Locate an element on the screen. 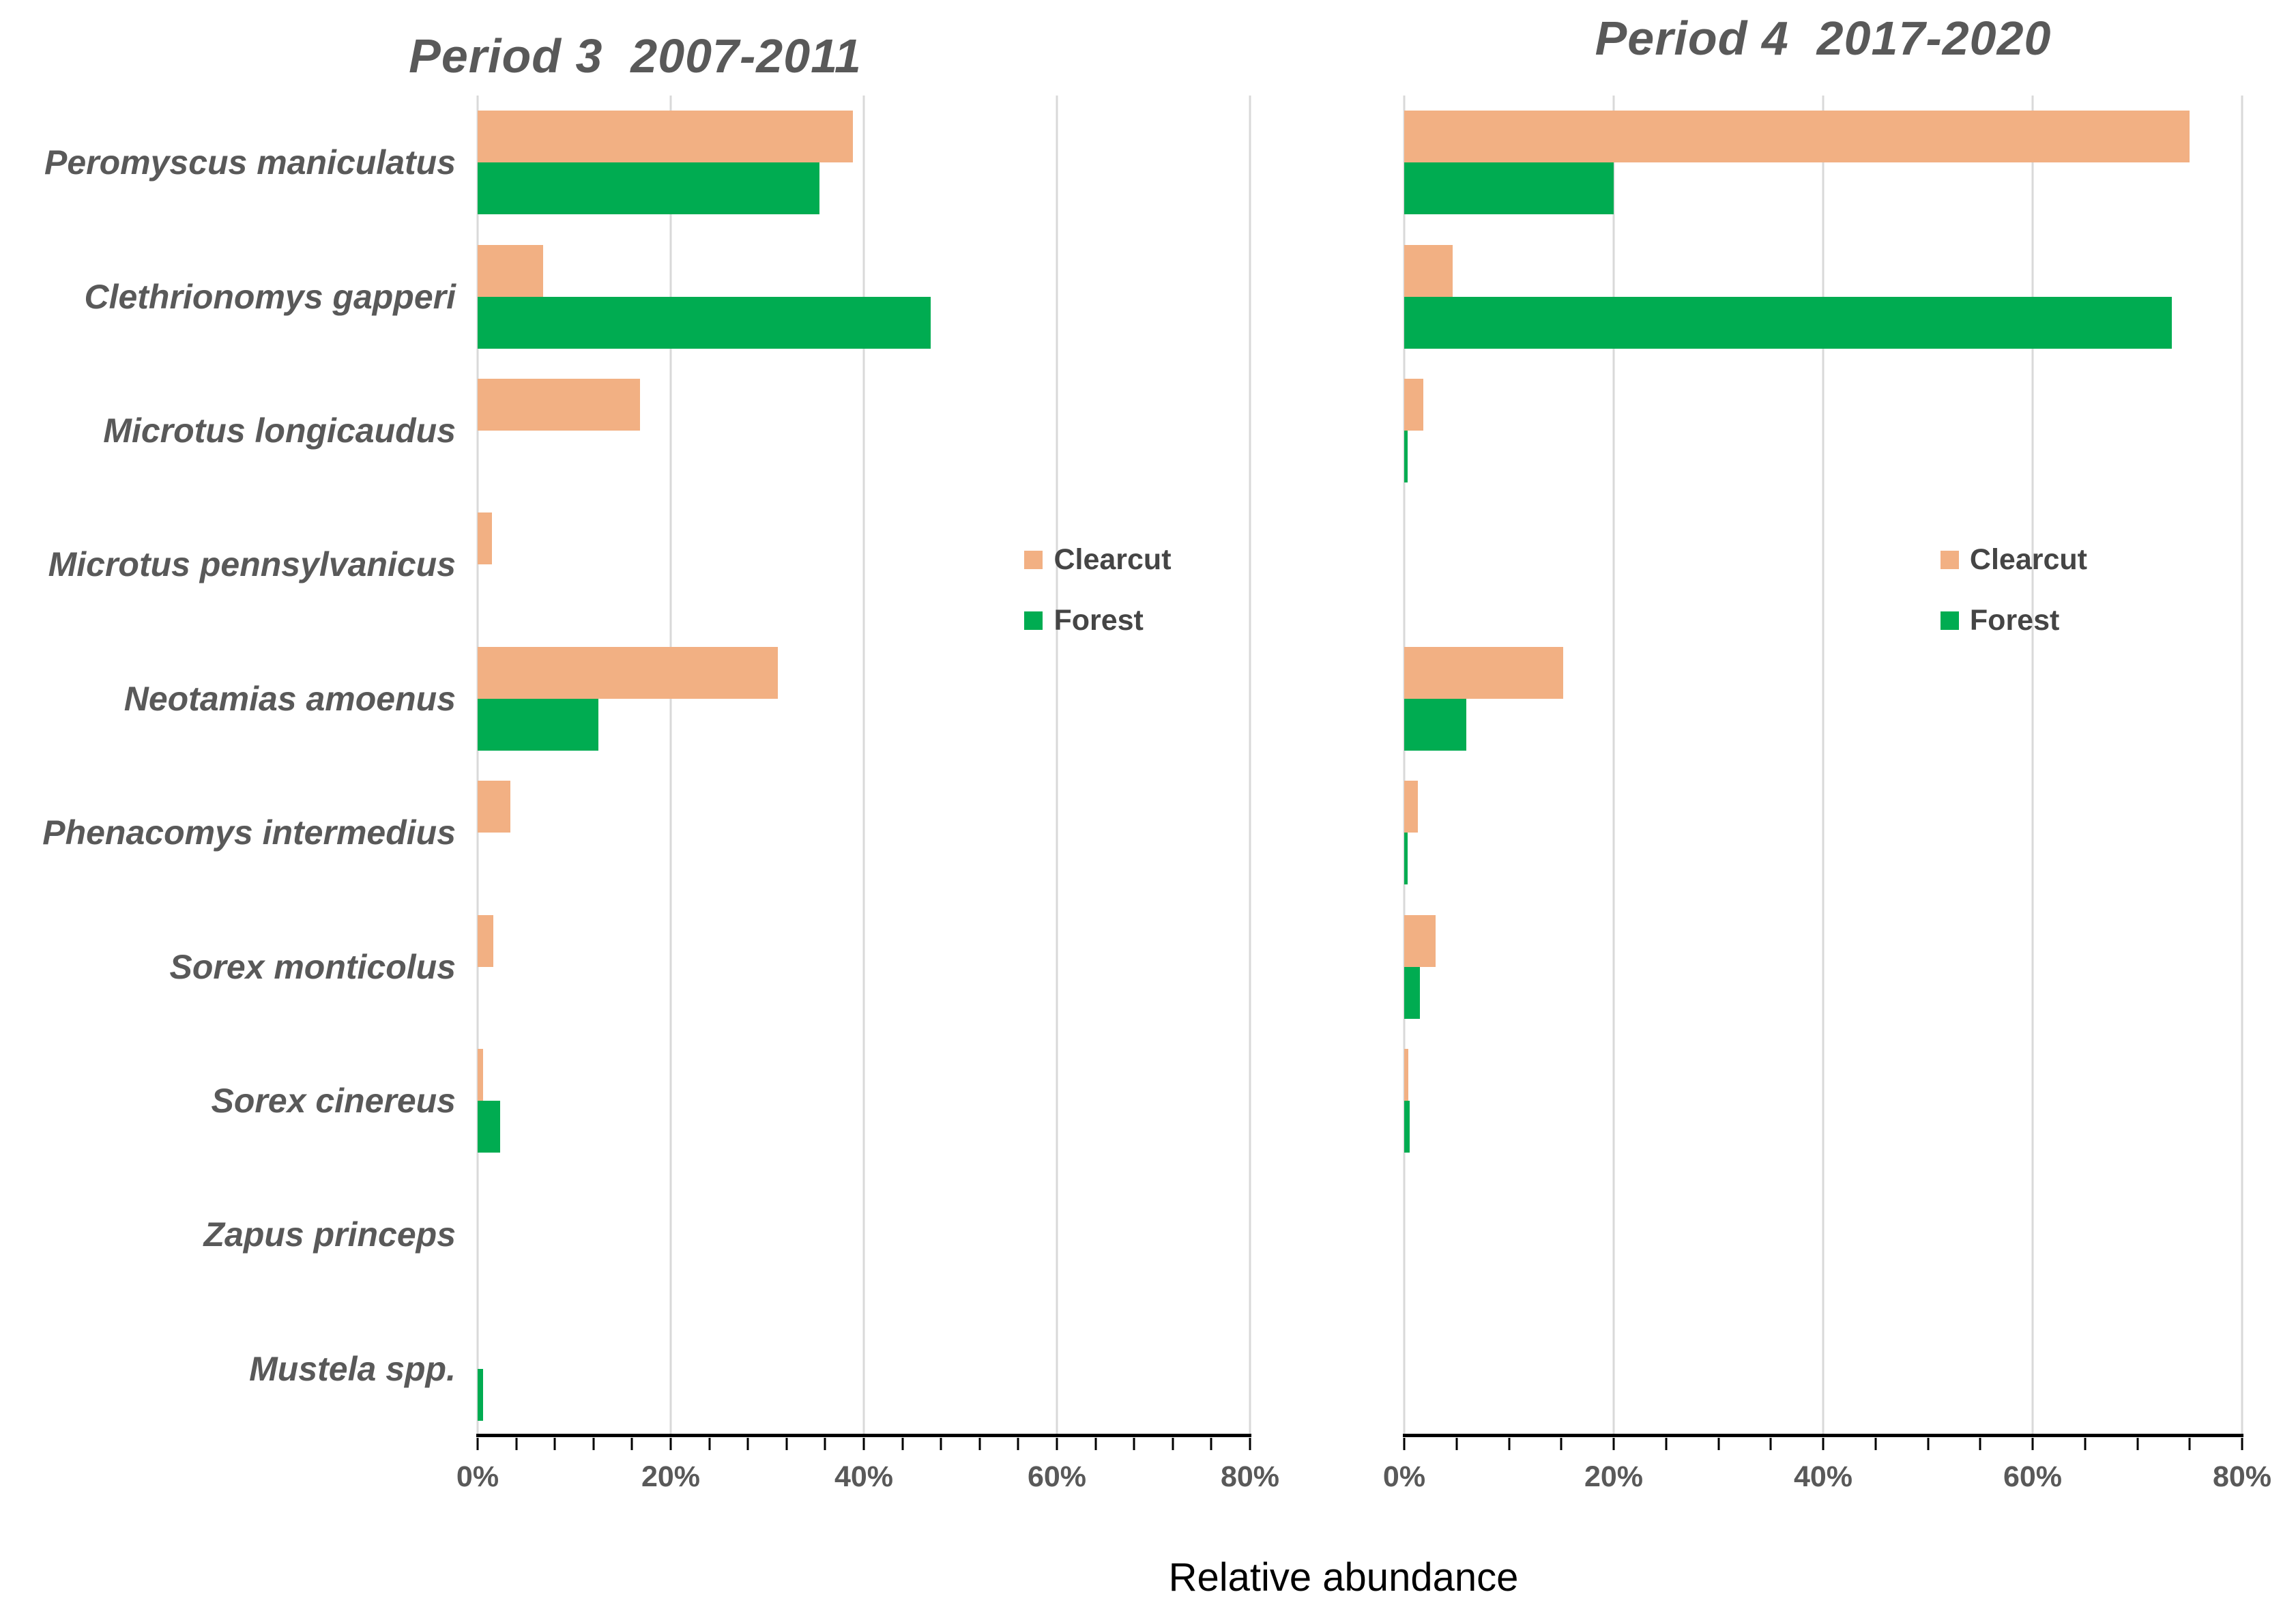 This screenshot has width=2296, height=1618. legend-label-clearcut: Clearcut is located at coordinates (1112, 559).